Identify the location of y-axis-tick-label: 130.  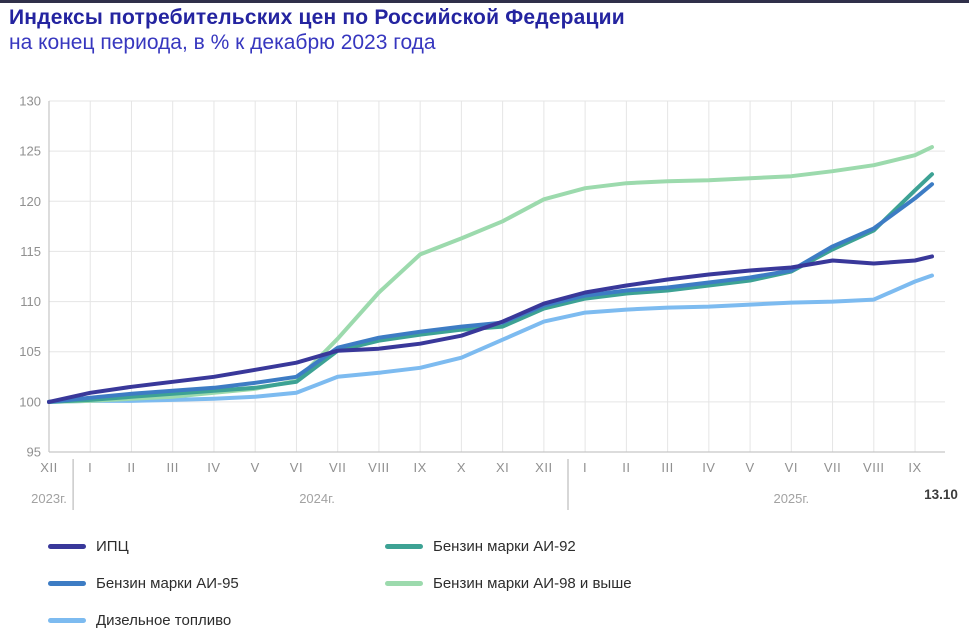
(30, 101).